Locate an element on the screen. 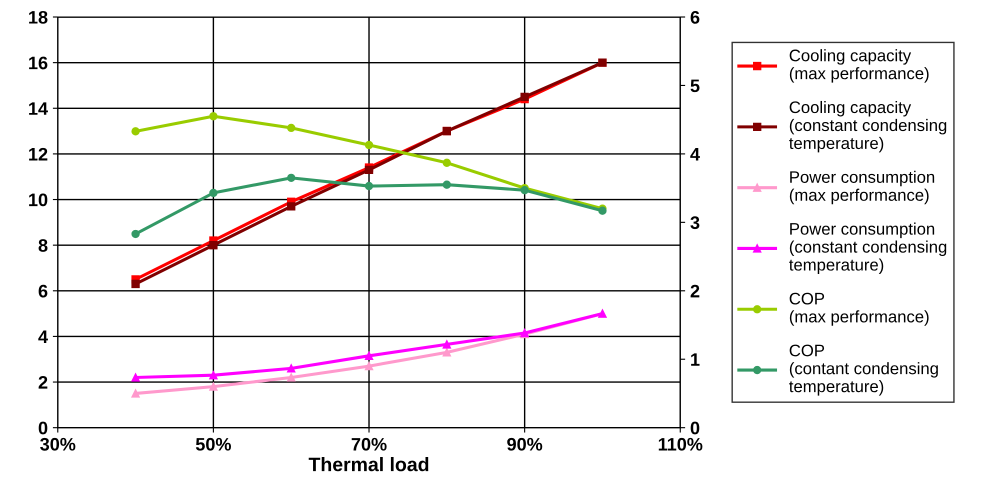 The height and width of the screenshot is (486, 996). y-tick-label: 10 is located at coordinates (38, 199).